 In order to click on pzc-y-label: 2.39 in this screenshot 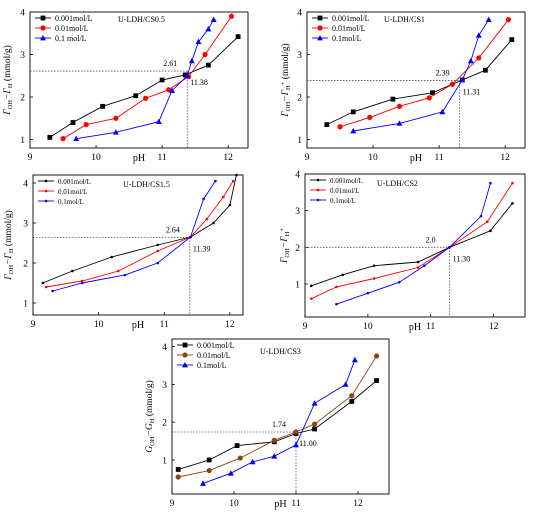, I will do `click(443, 72)`.